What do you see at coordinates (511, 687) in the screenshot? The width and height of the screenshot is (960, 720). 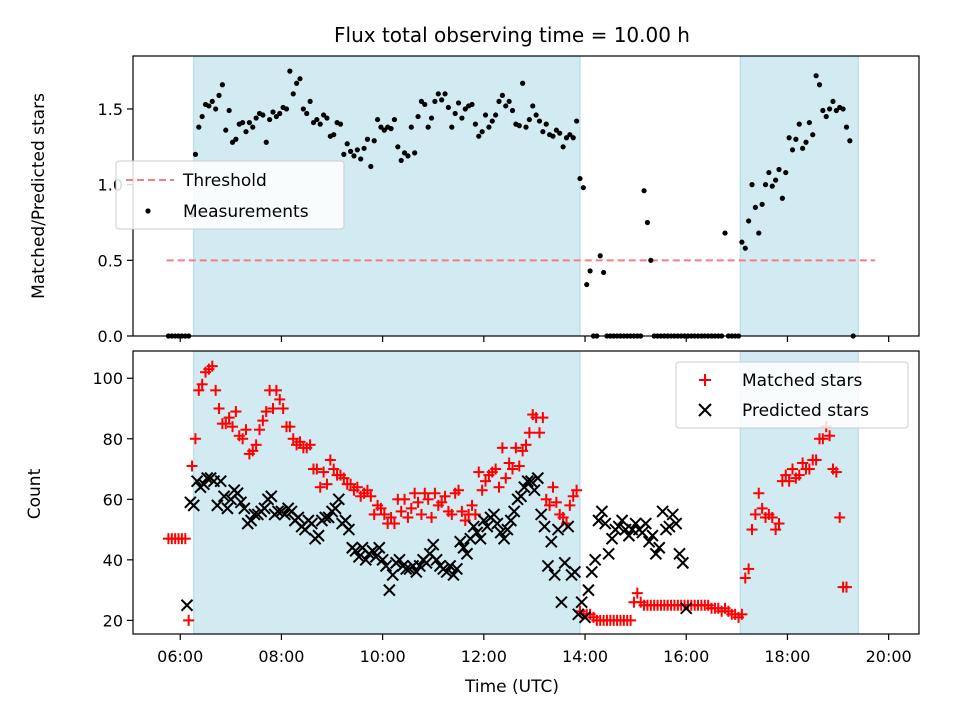 I see `x-axis-label: Time (UTC)` at bounding box center [511, 687].